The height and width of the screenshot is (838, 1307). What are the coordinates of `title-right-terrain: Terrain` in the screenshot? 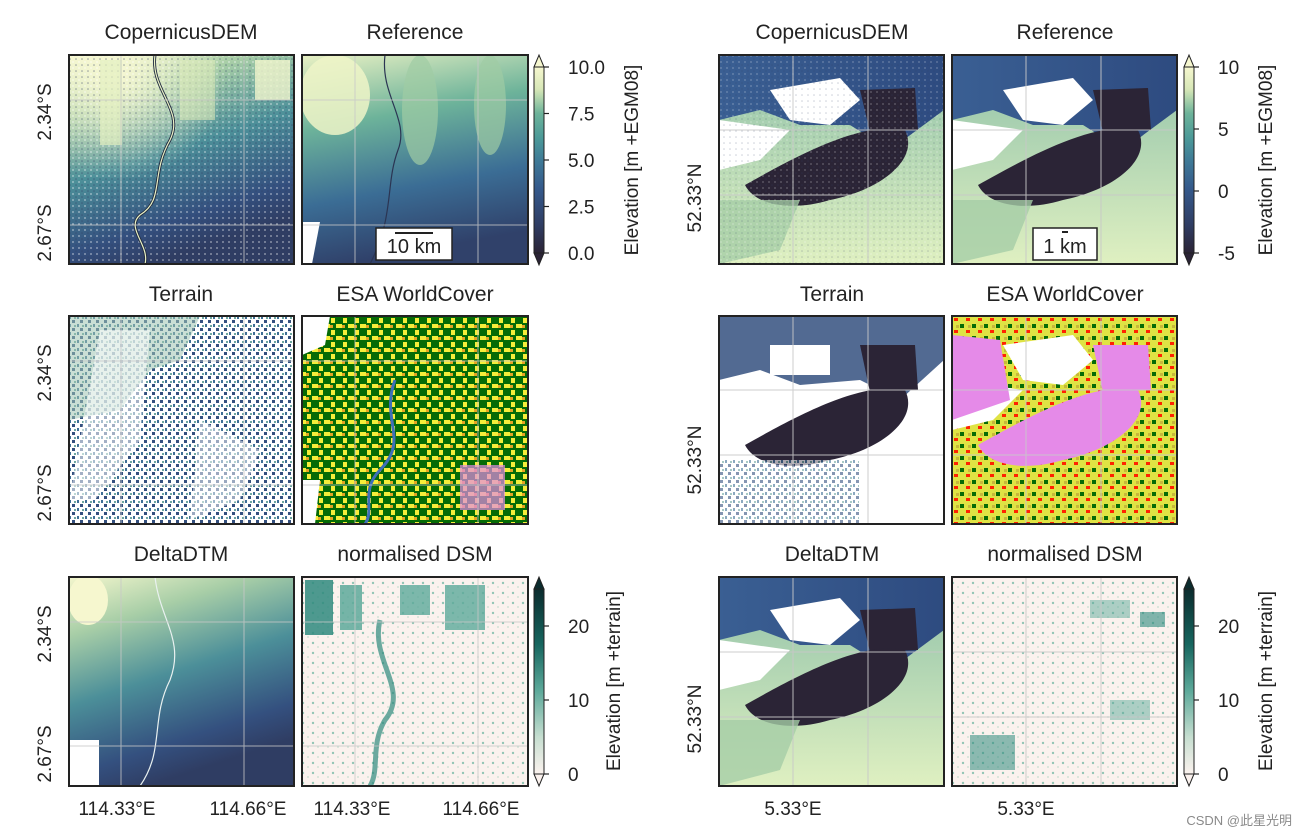 It's located at (832, 294).